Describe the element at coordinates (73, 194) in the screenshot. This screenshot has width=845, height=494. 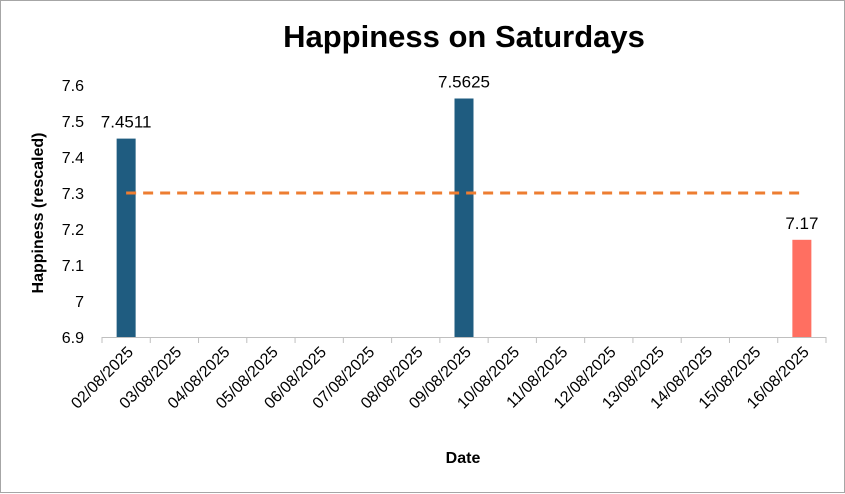
I see `y-tick-label: 7.3` at that location.